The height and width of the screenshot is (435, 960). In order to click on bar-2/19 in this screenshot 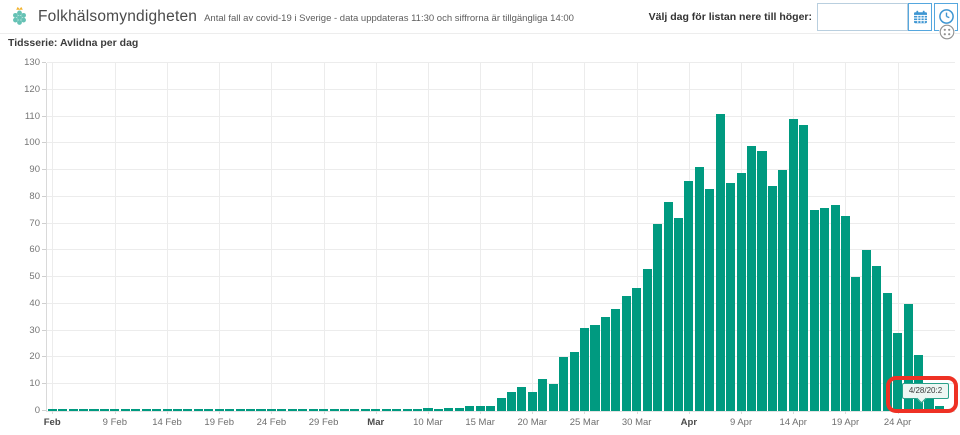, I will do `click(219, 410)`.